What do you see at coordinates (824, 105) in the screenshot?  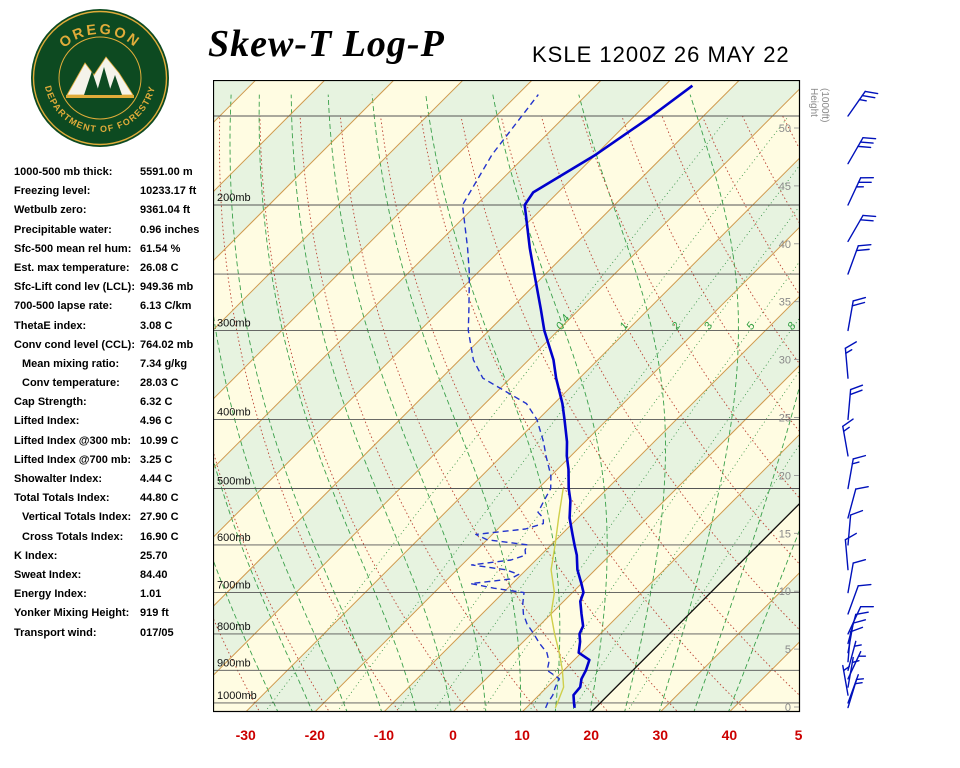 I see `height-axis-title: (1000ft)` at bounding box center [824, 105].